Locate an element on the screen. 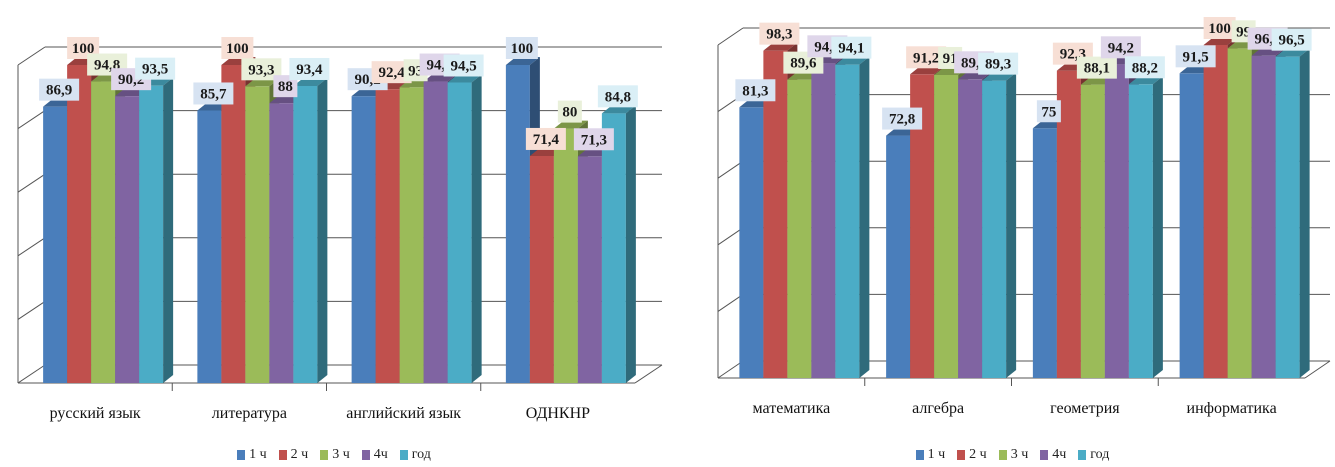  data-label: 80 is located at coordinates (569, 111).